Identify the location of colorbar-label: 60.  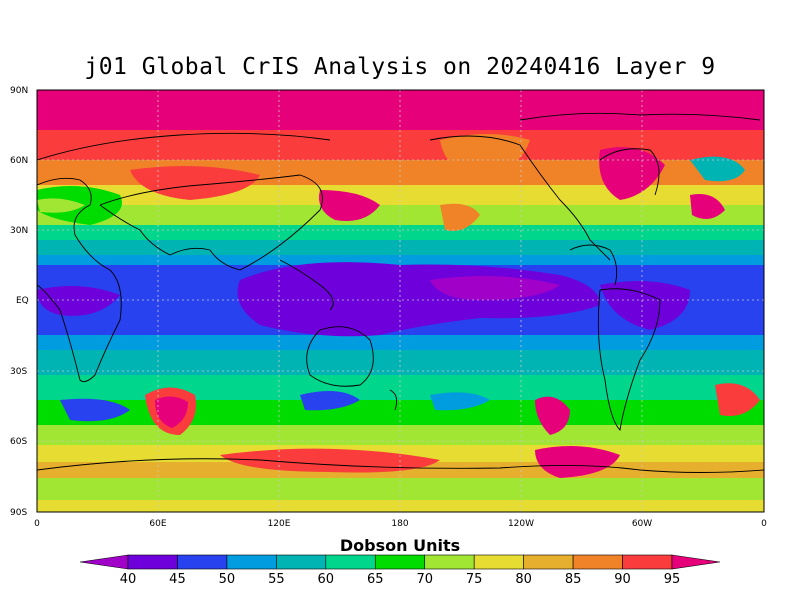
(326, 579).